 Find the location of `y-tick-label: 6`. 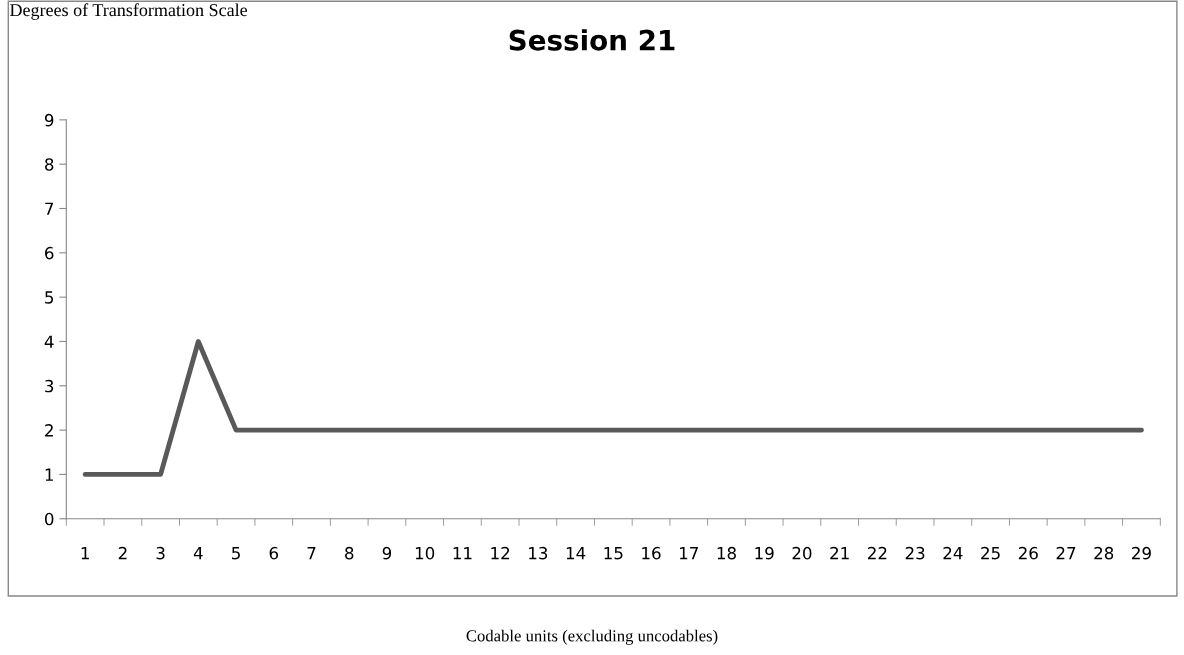

y-tick-label: 6 is located at coordinates (49, 253).